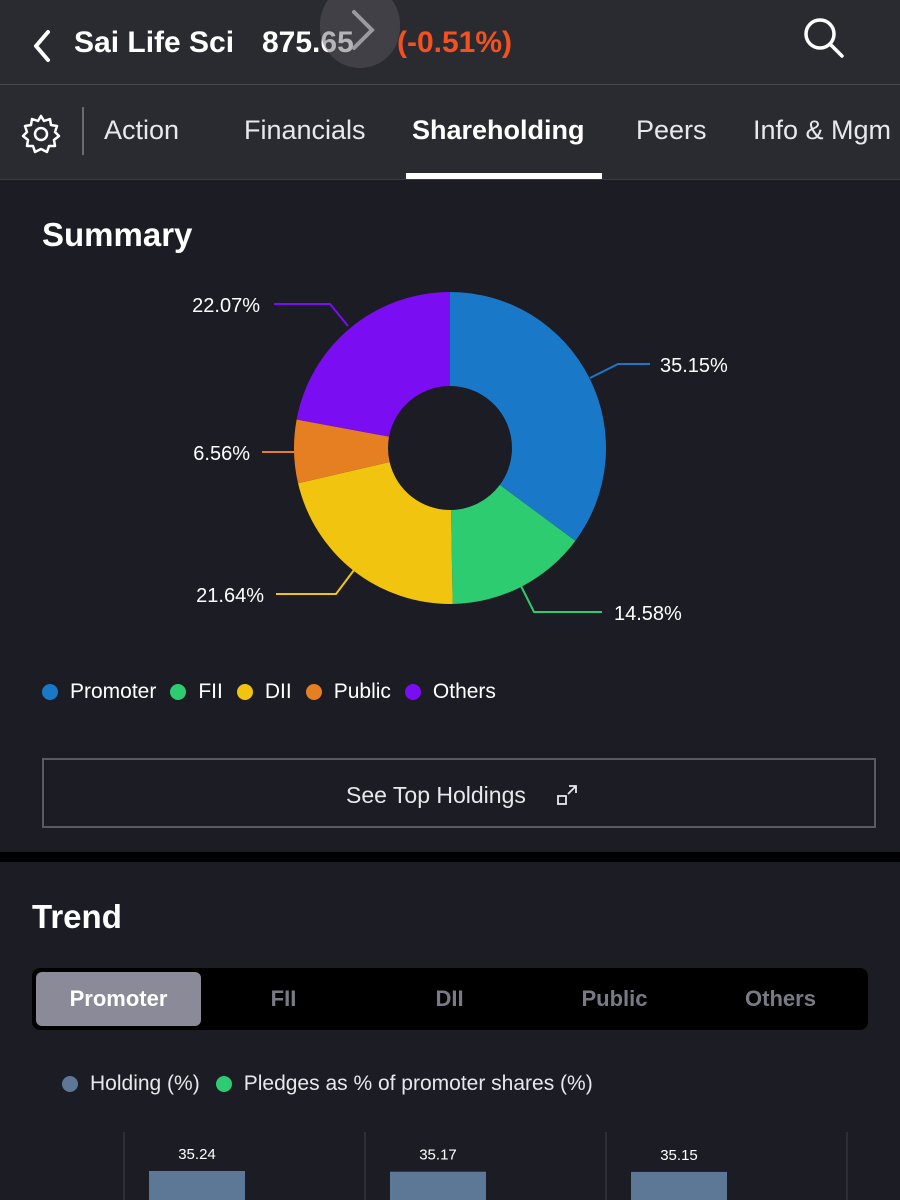  I want to click on legend-label-dii: DII, so click(278, 691).